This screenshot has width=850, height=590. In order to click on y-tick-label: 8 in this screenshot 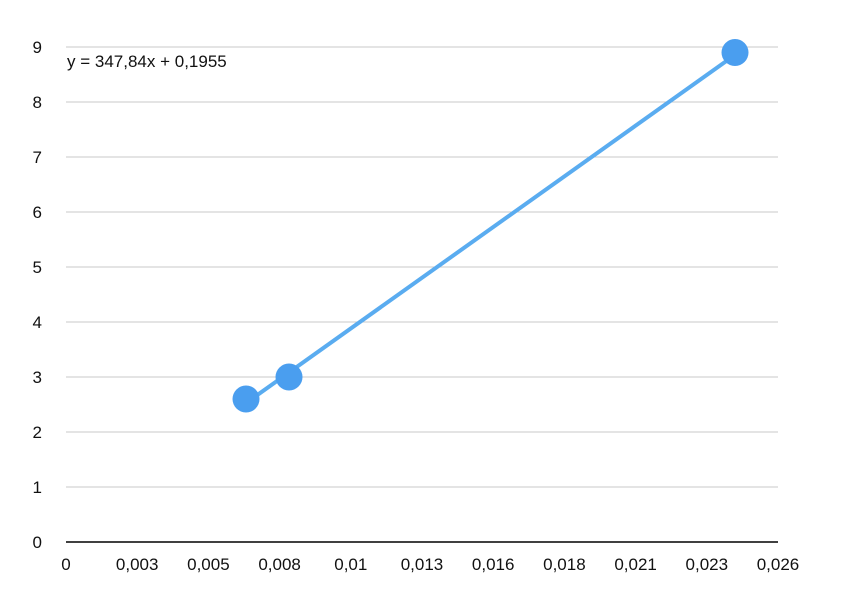, I will do `click(37, 102)`.